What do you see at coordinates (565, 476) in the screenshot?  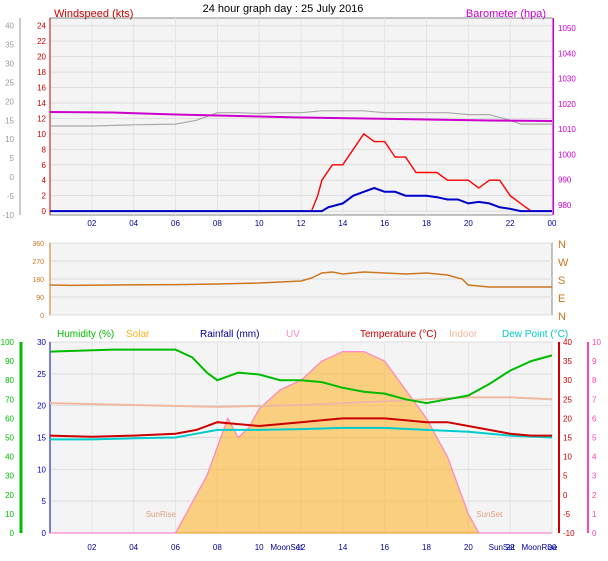 I see `temp-y-tick: 5` at bounding box center [565, 476].